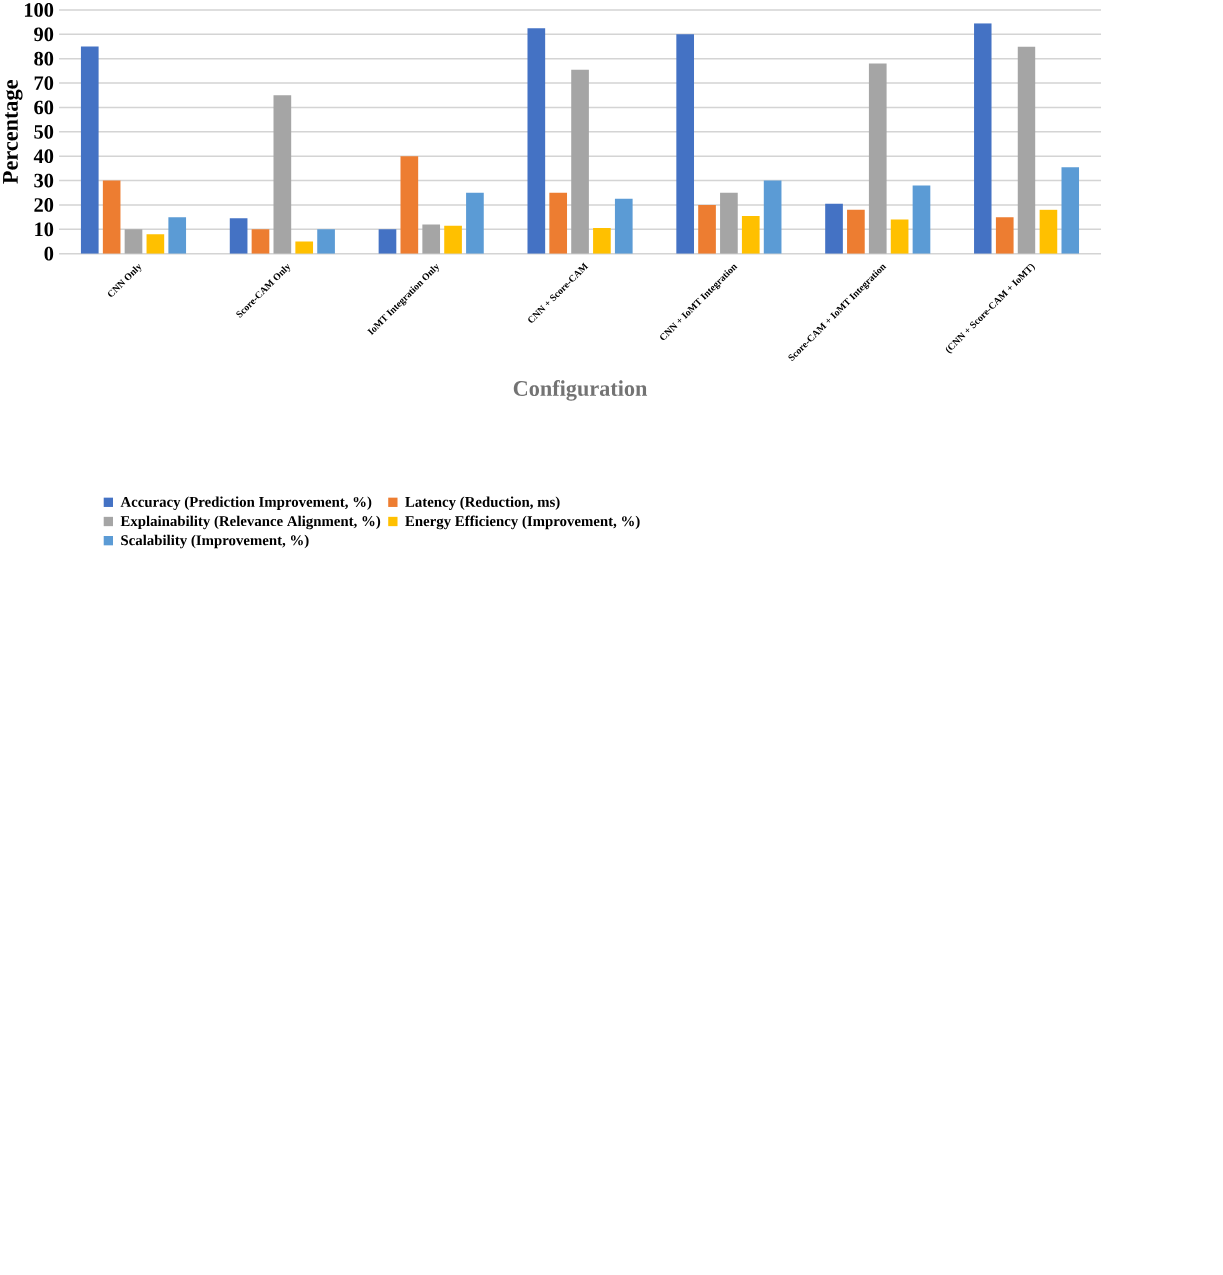 This screenshot has width=1223, height=1275. I want to click on y-tick-label: 0, so click(49, 253).